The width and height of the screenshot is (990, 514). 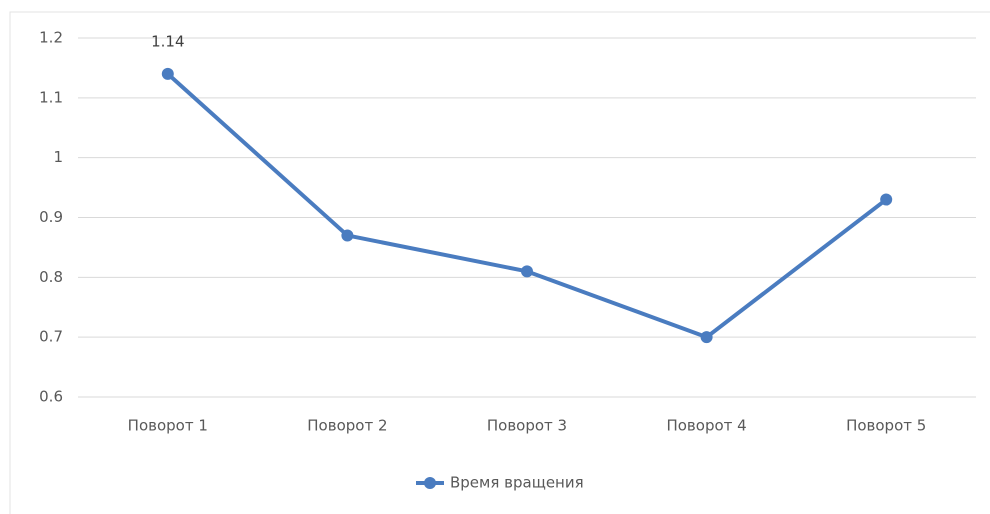 I want to click on y-tick-label: 0.8, so click(x=51, y=277).